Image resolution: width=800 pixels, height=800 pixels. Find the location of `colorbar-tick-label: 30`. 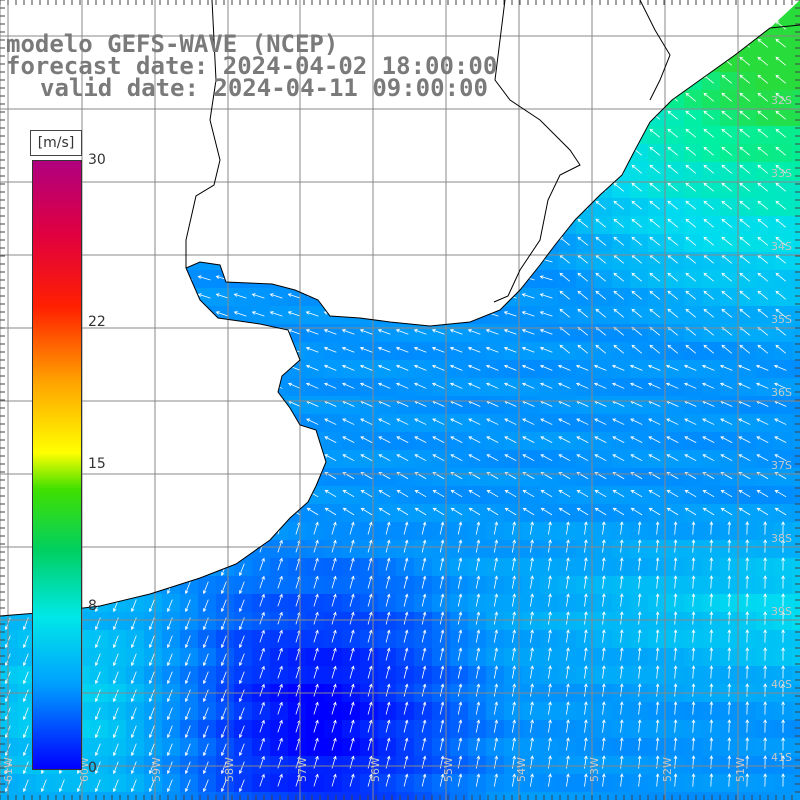

colorbar-tick-label: 30 is located at coordinates (97, 160).